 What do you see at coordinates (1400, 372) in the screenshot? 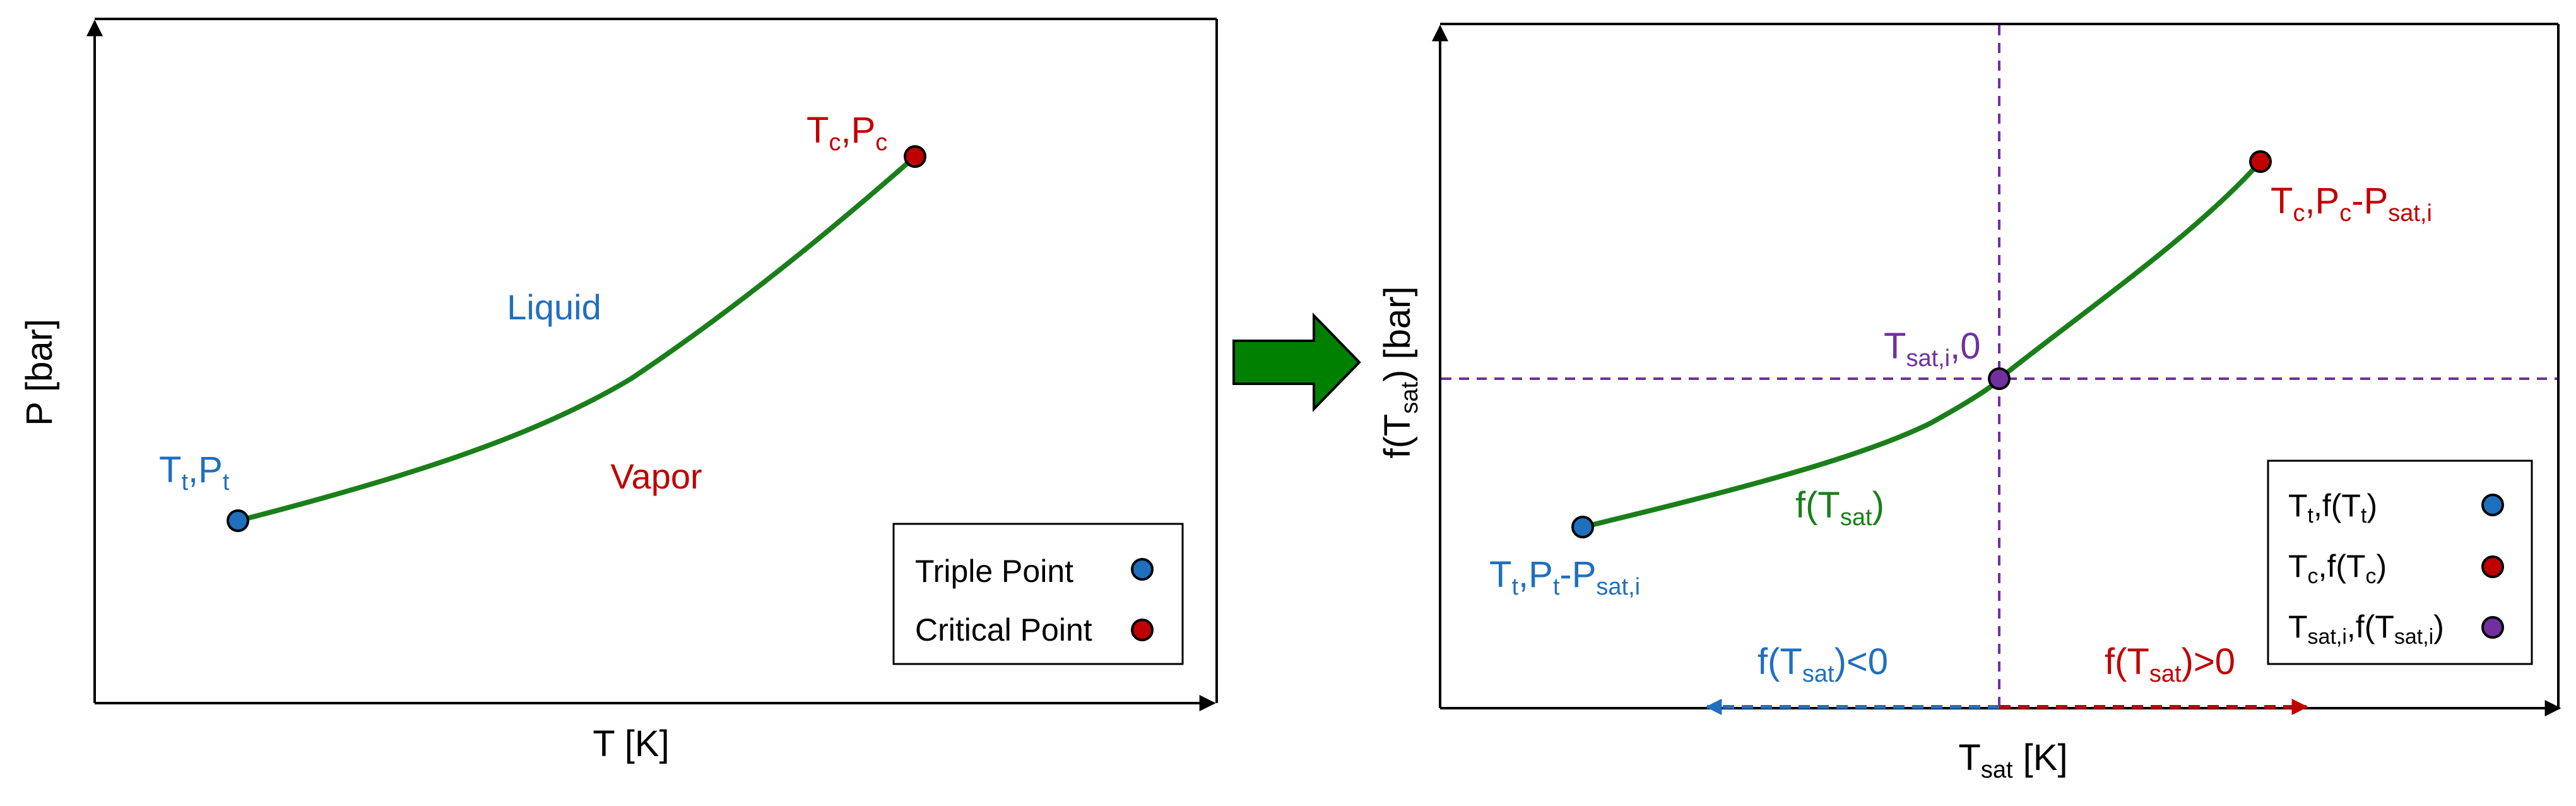
I see `right-y-axis-label: f(Tsat) [bar]` at bounding box center [1400, 372].